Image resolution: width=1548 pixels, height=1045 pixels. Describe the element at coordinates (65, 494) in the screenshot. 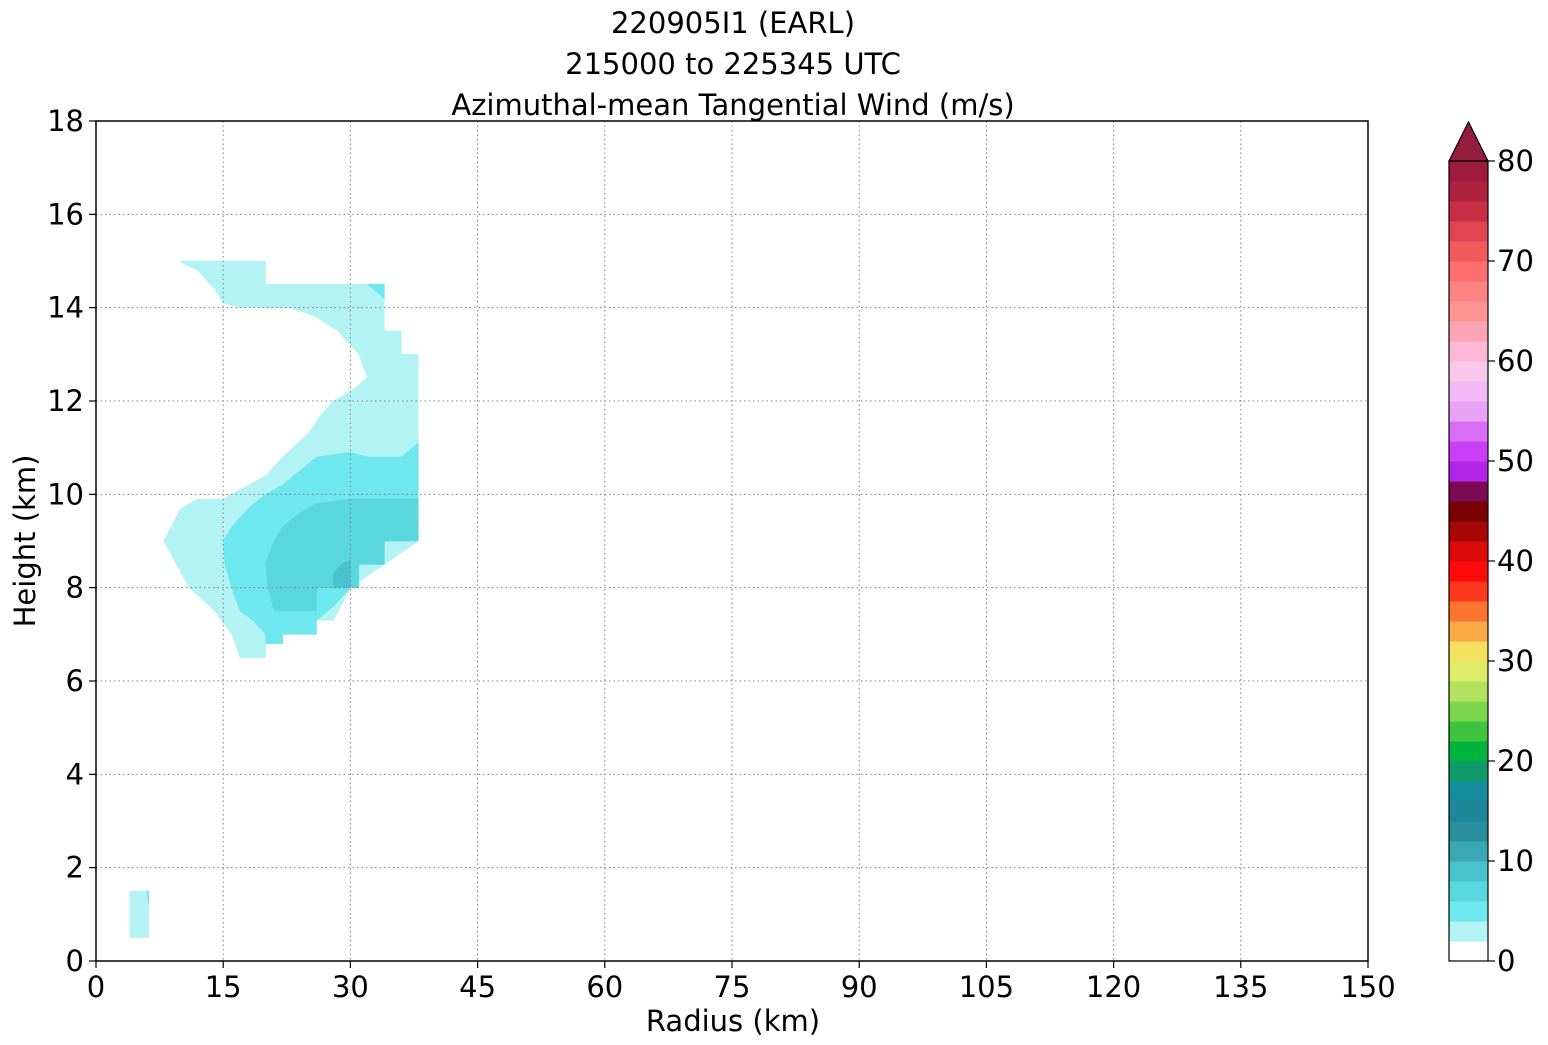

I see `y-tick-label: 10` at that location.